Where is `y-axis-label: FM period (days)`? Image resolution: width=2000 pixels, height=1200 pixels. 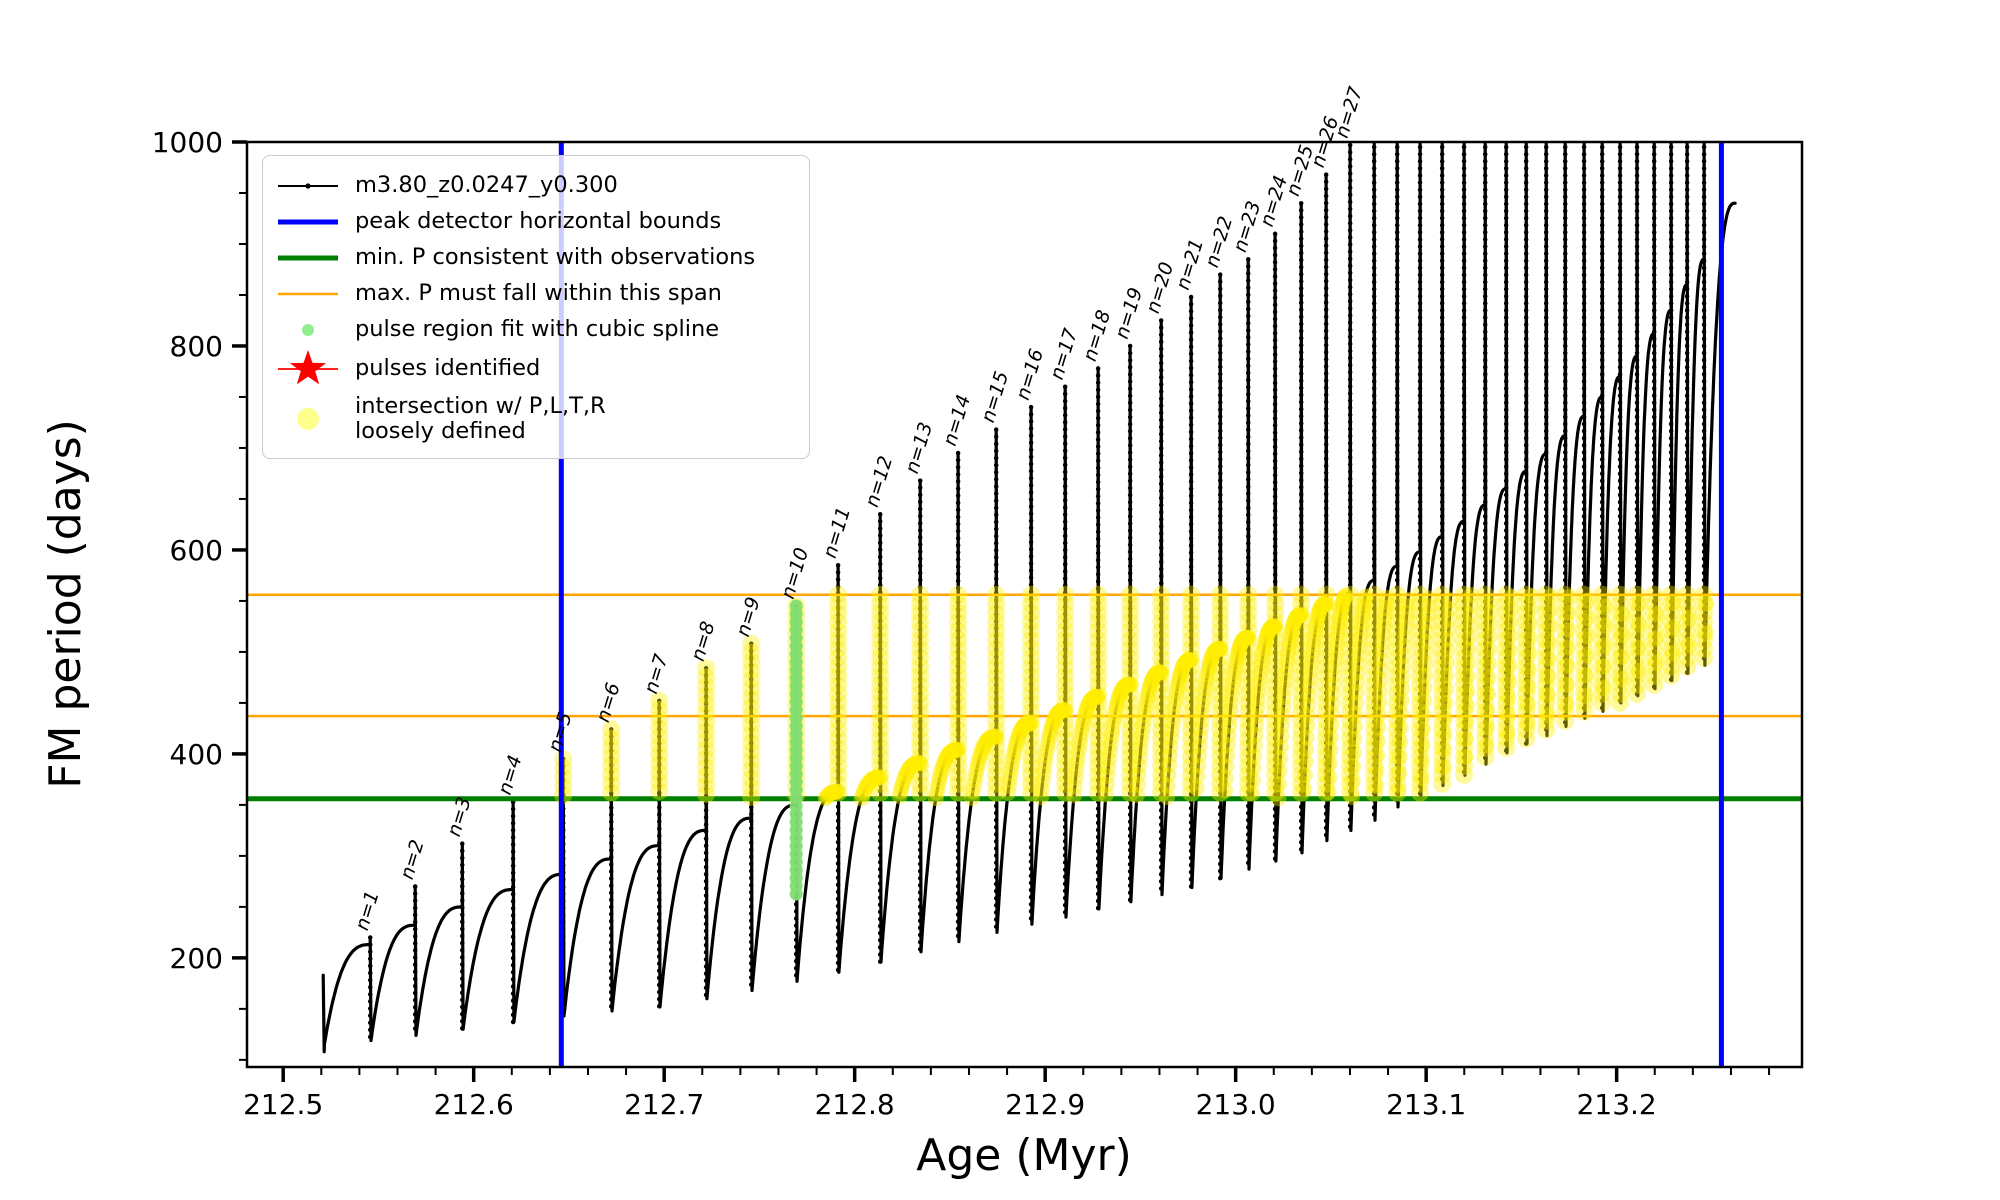 y-axis-label: FM period (days) is located at coordinates (65, 604).